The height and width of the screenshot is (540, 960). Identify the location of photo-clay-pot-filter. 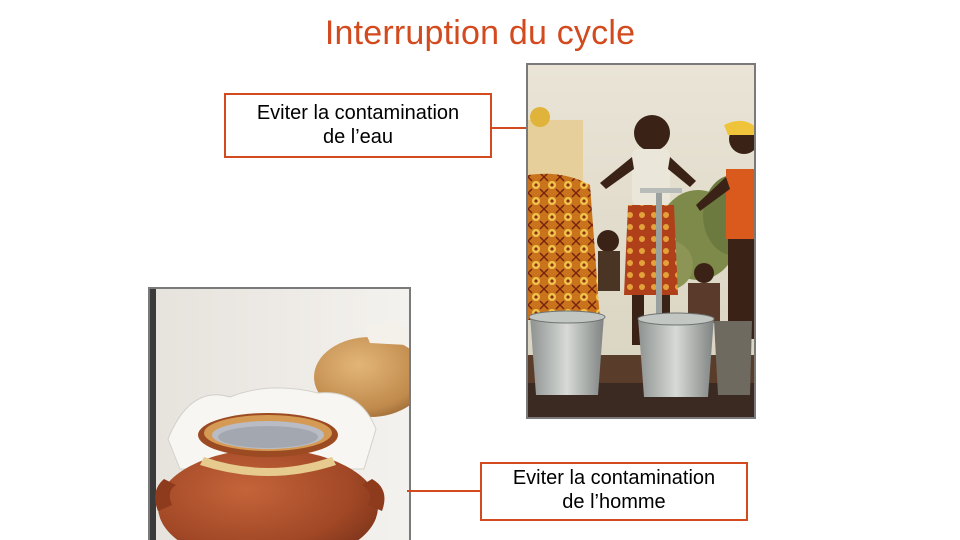
(279, 413).